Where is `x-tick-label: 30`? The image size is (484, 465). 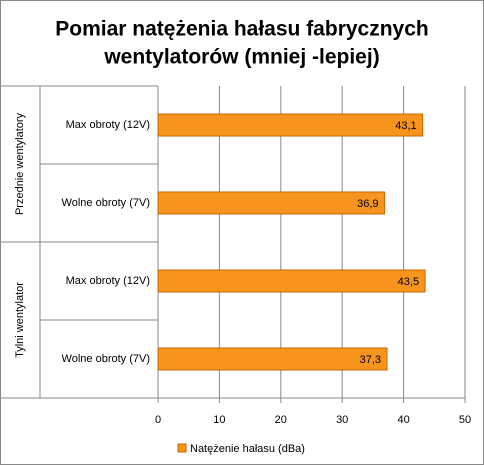
x-tick-label: 30 is located at coordinates (342, 420).